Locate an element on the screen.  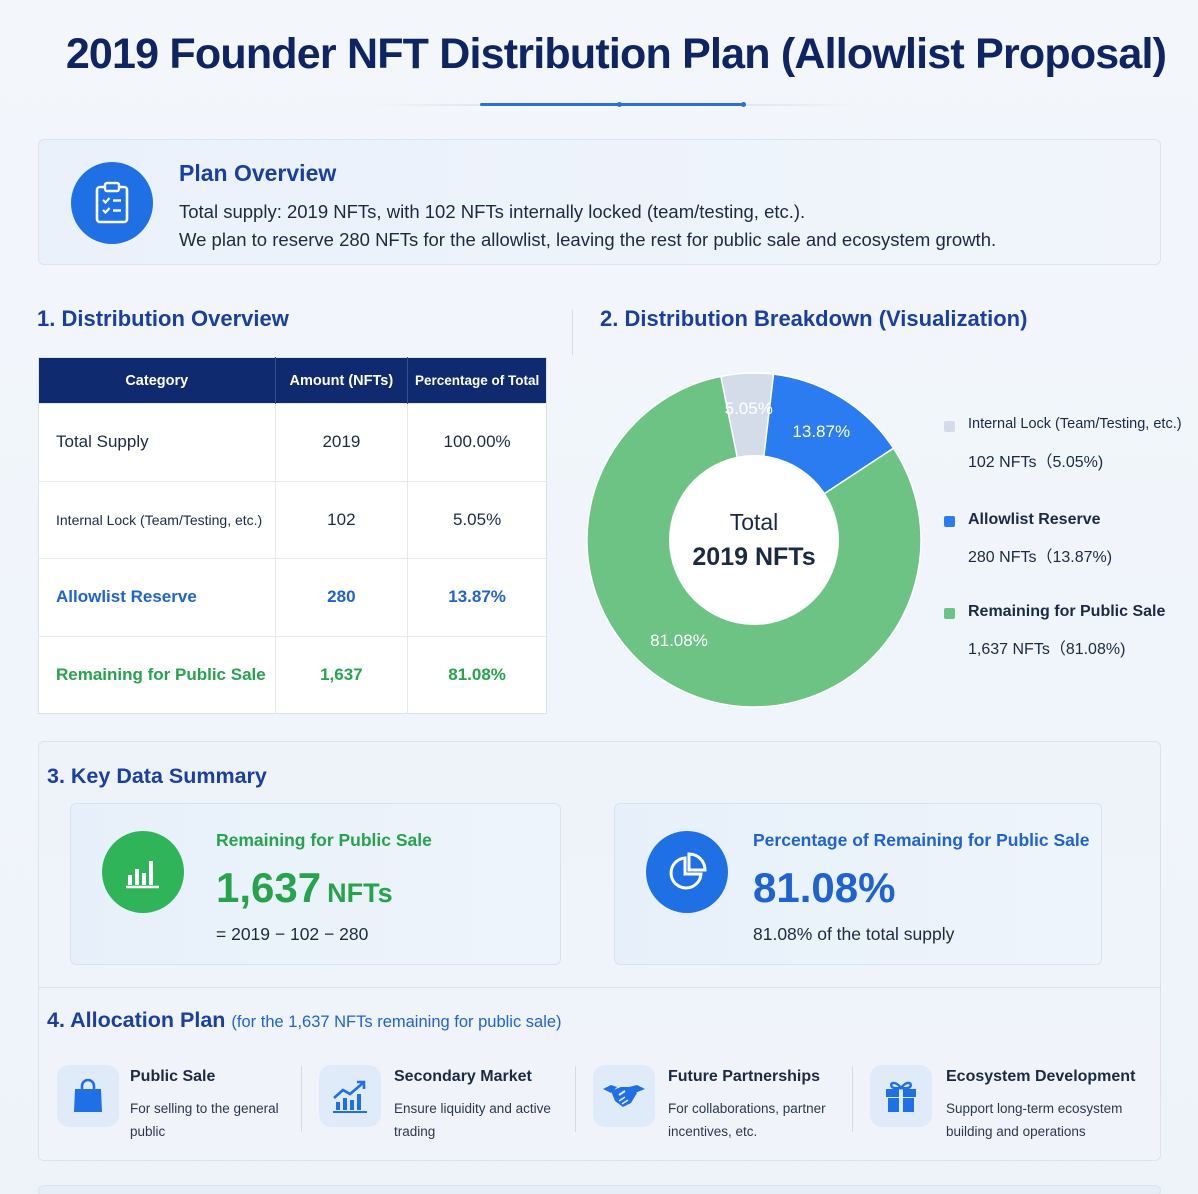
row-amount: 102 is located at coordinates (342, 519).